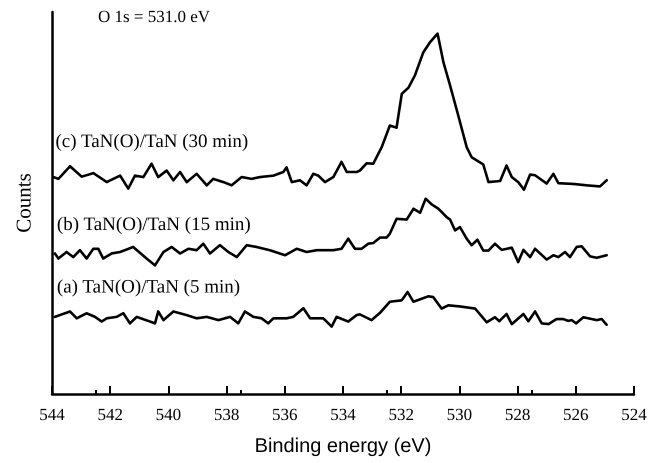 This screenshot has height=463, width=652. I want to click on x-tick-label: 536, so click(285, 414).